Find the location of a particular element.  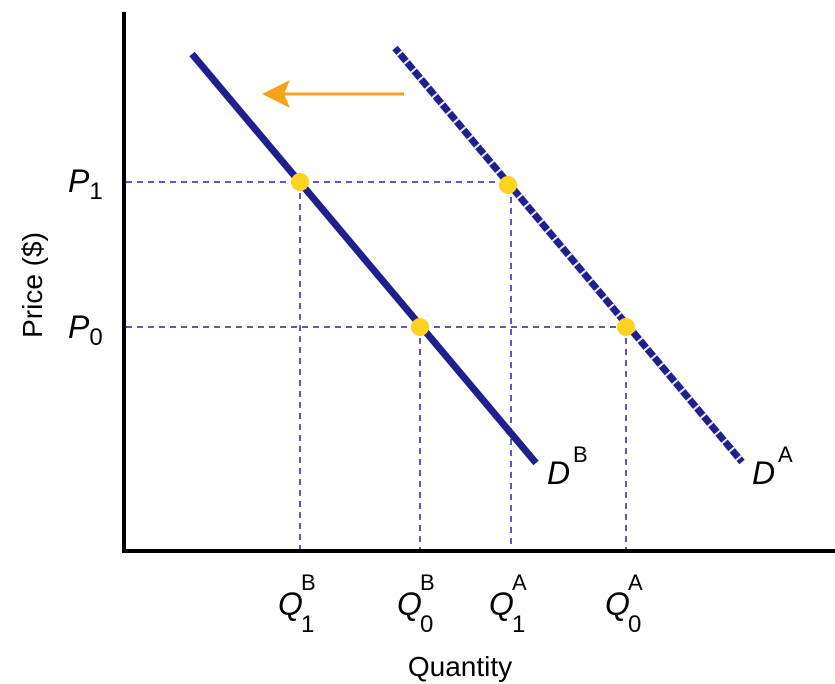

equilibrium-points is located at coordinates (463, 254).